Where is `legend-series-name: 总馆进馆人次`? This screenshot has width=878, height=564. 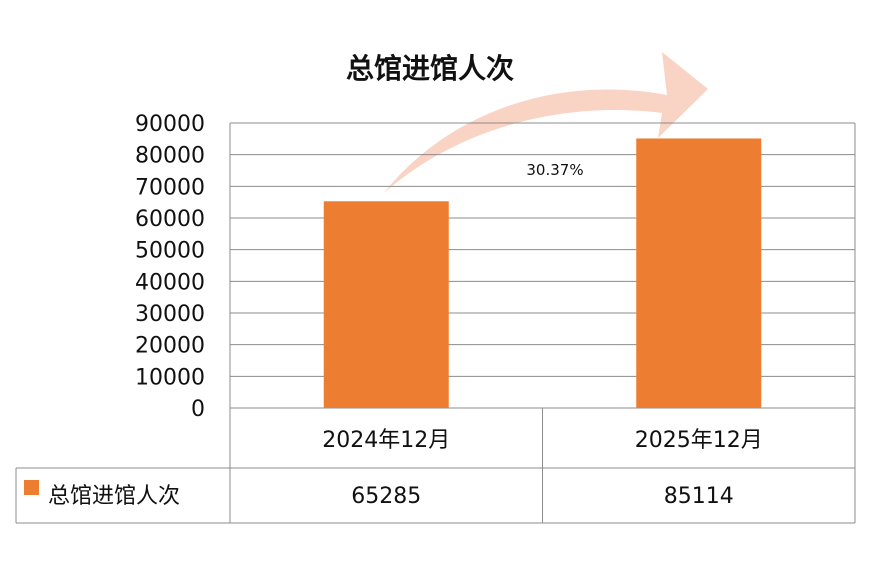 legend-series-name: 总馆进馆人次 is located at coordinates (114, 496).